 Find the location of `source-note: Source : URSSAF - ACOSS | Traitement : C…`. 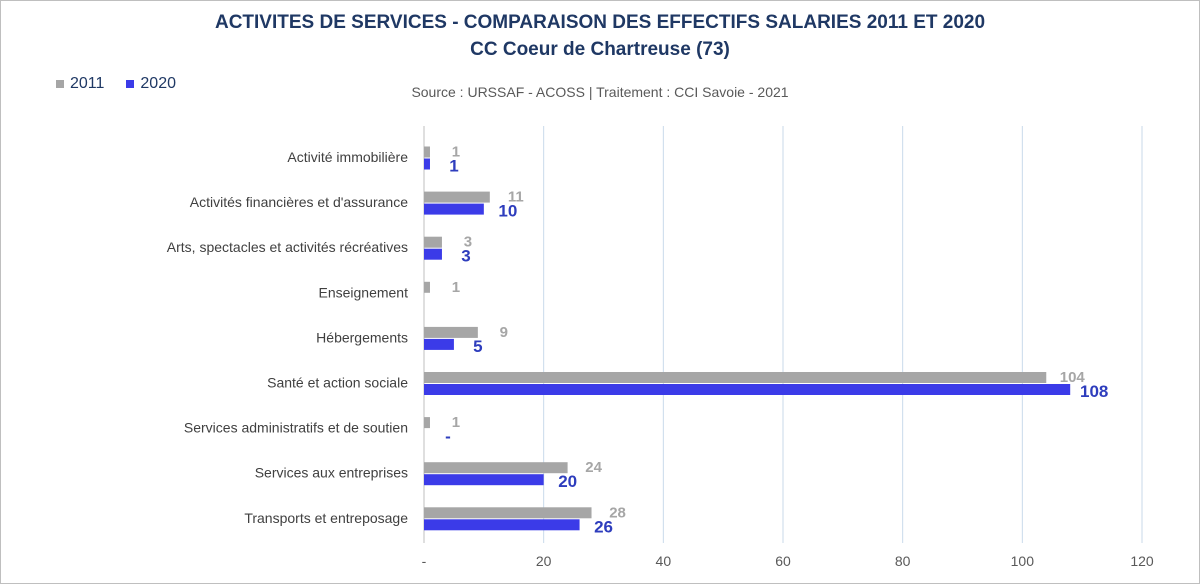

source-note: Source : URSSAF - ACOSS | Traitement : C… is located at coordinates (600, 92).